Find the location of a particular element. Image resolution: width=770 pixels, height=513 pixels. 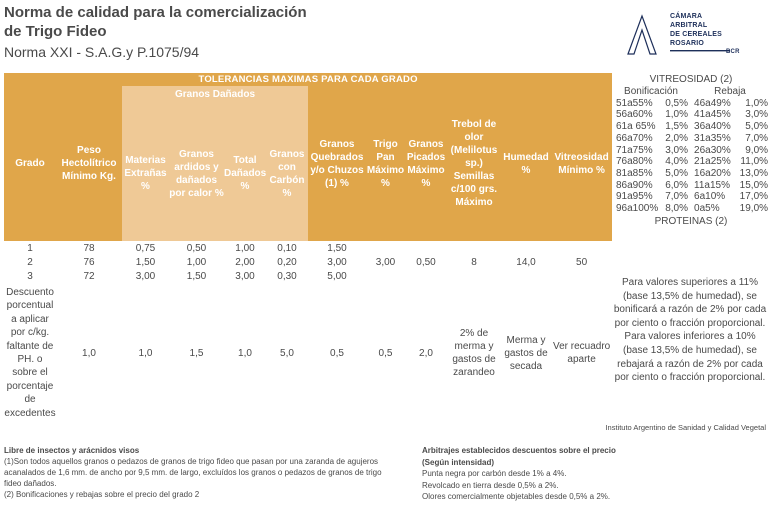

logo-line-5: BCR is located at coordinates (733, 52).